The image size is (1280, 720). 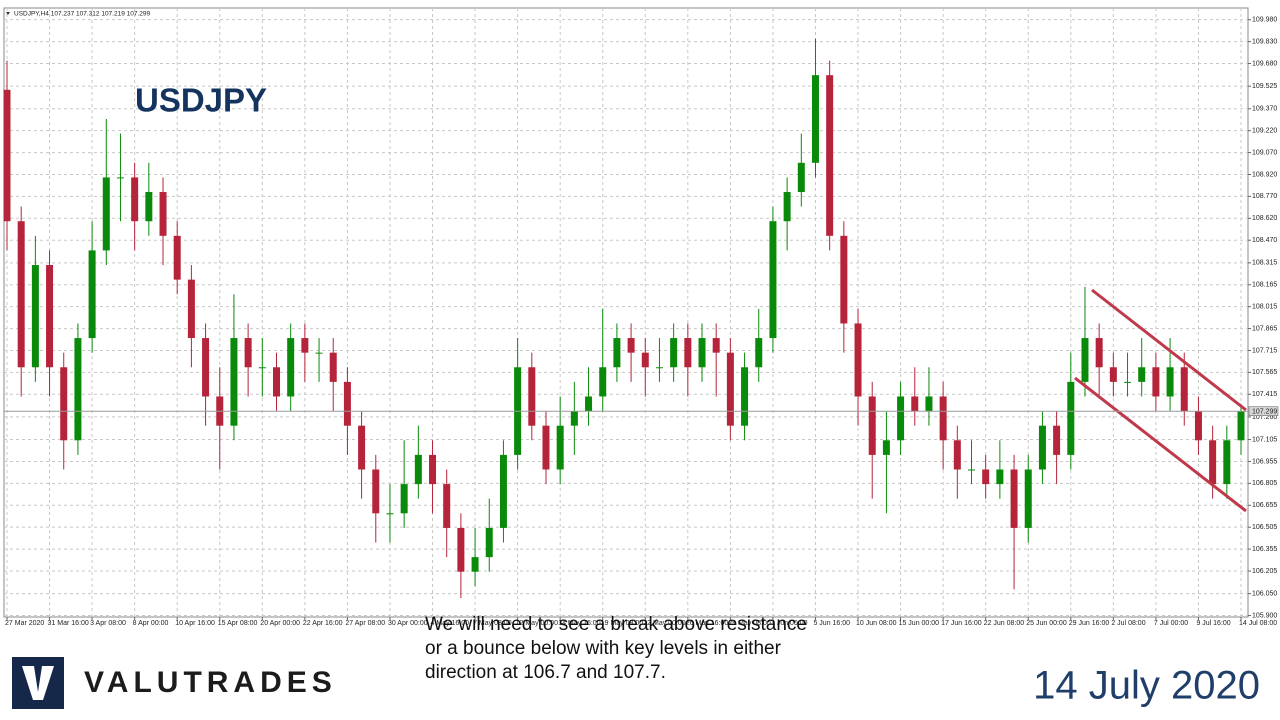 I want to click on x-tick-label: 27 Mar 2020, so click(x=24, y=623).